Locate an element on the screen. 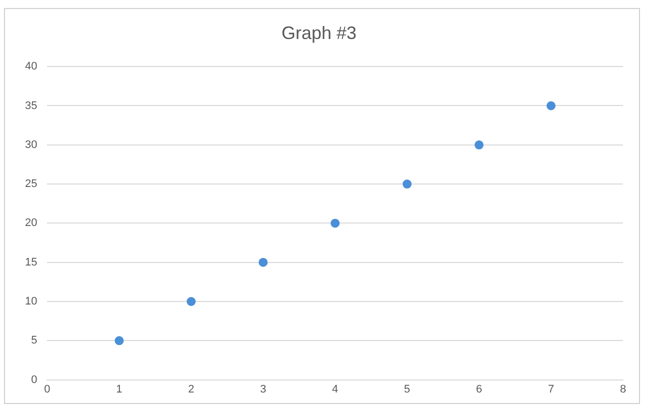  y-tick-label: 5 is located at coordinates (34, 340).